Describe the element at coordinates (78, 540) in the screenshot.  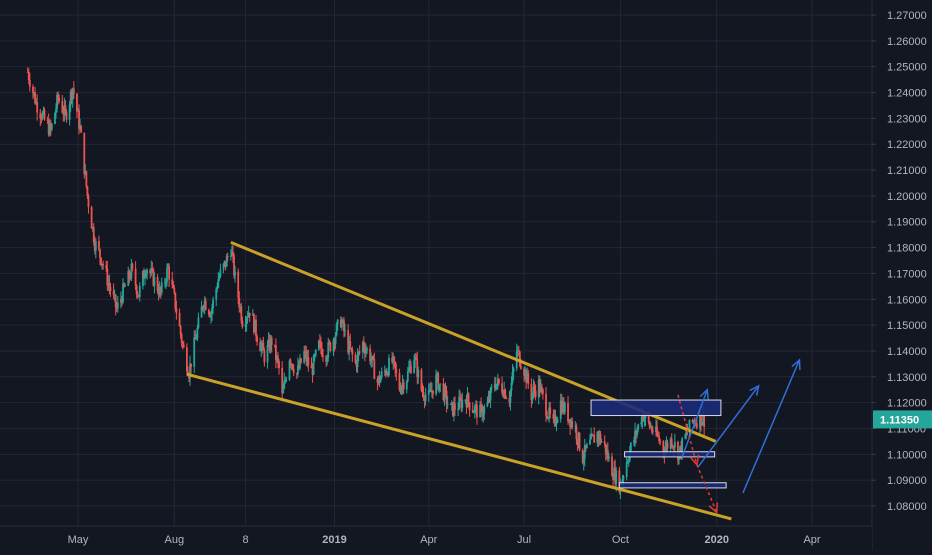
I see `time-tick-label: May` at that location.